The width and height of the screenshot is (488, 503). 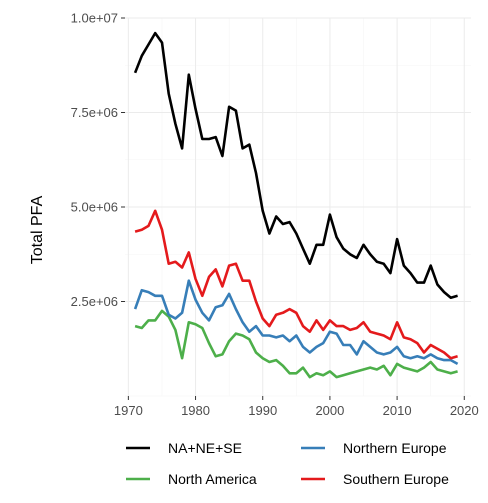 I want to click on x-tick-label: 2000, so click(x=329, y=410).